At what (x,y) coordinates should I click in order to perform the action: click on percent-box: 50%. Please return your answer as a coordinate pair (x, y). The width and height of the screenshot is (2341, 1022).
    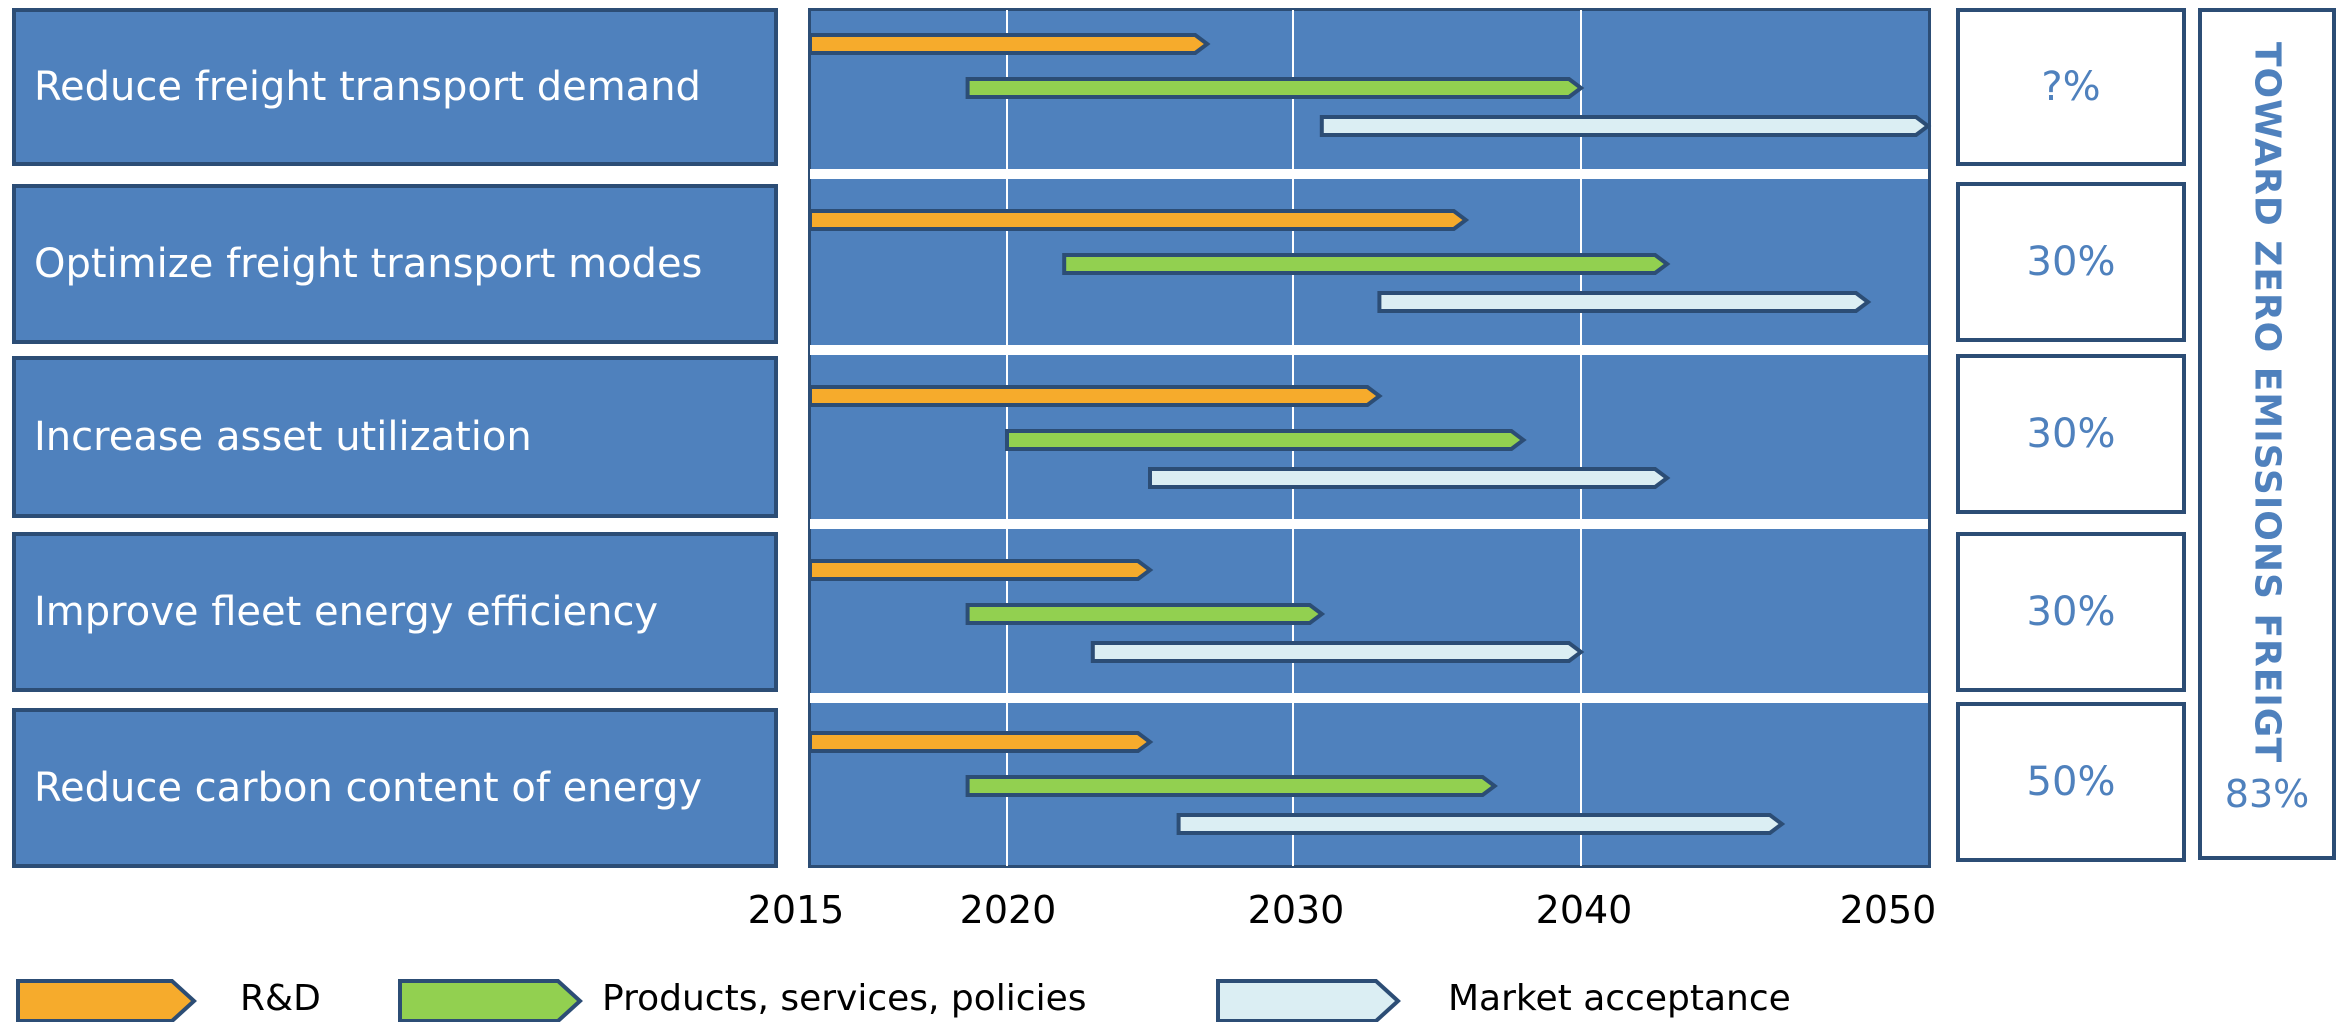
    Looking at the image, I should click on (2071, 782).